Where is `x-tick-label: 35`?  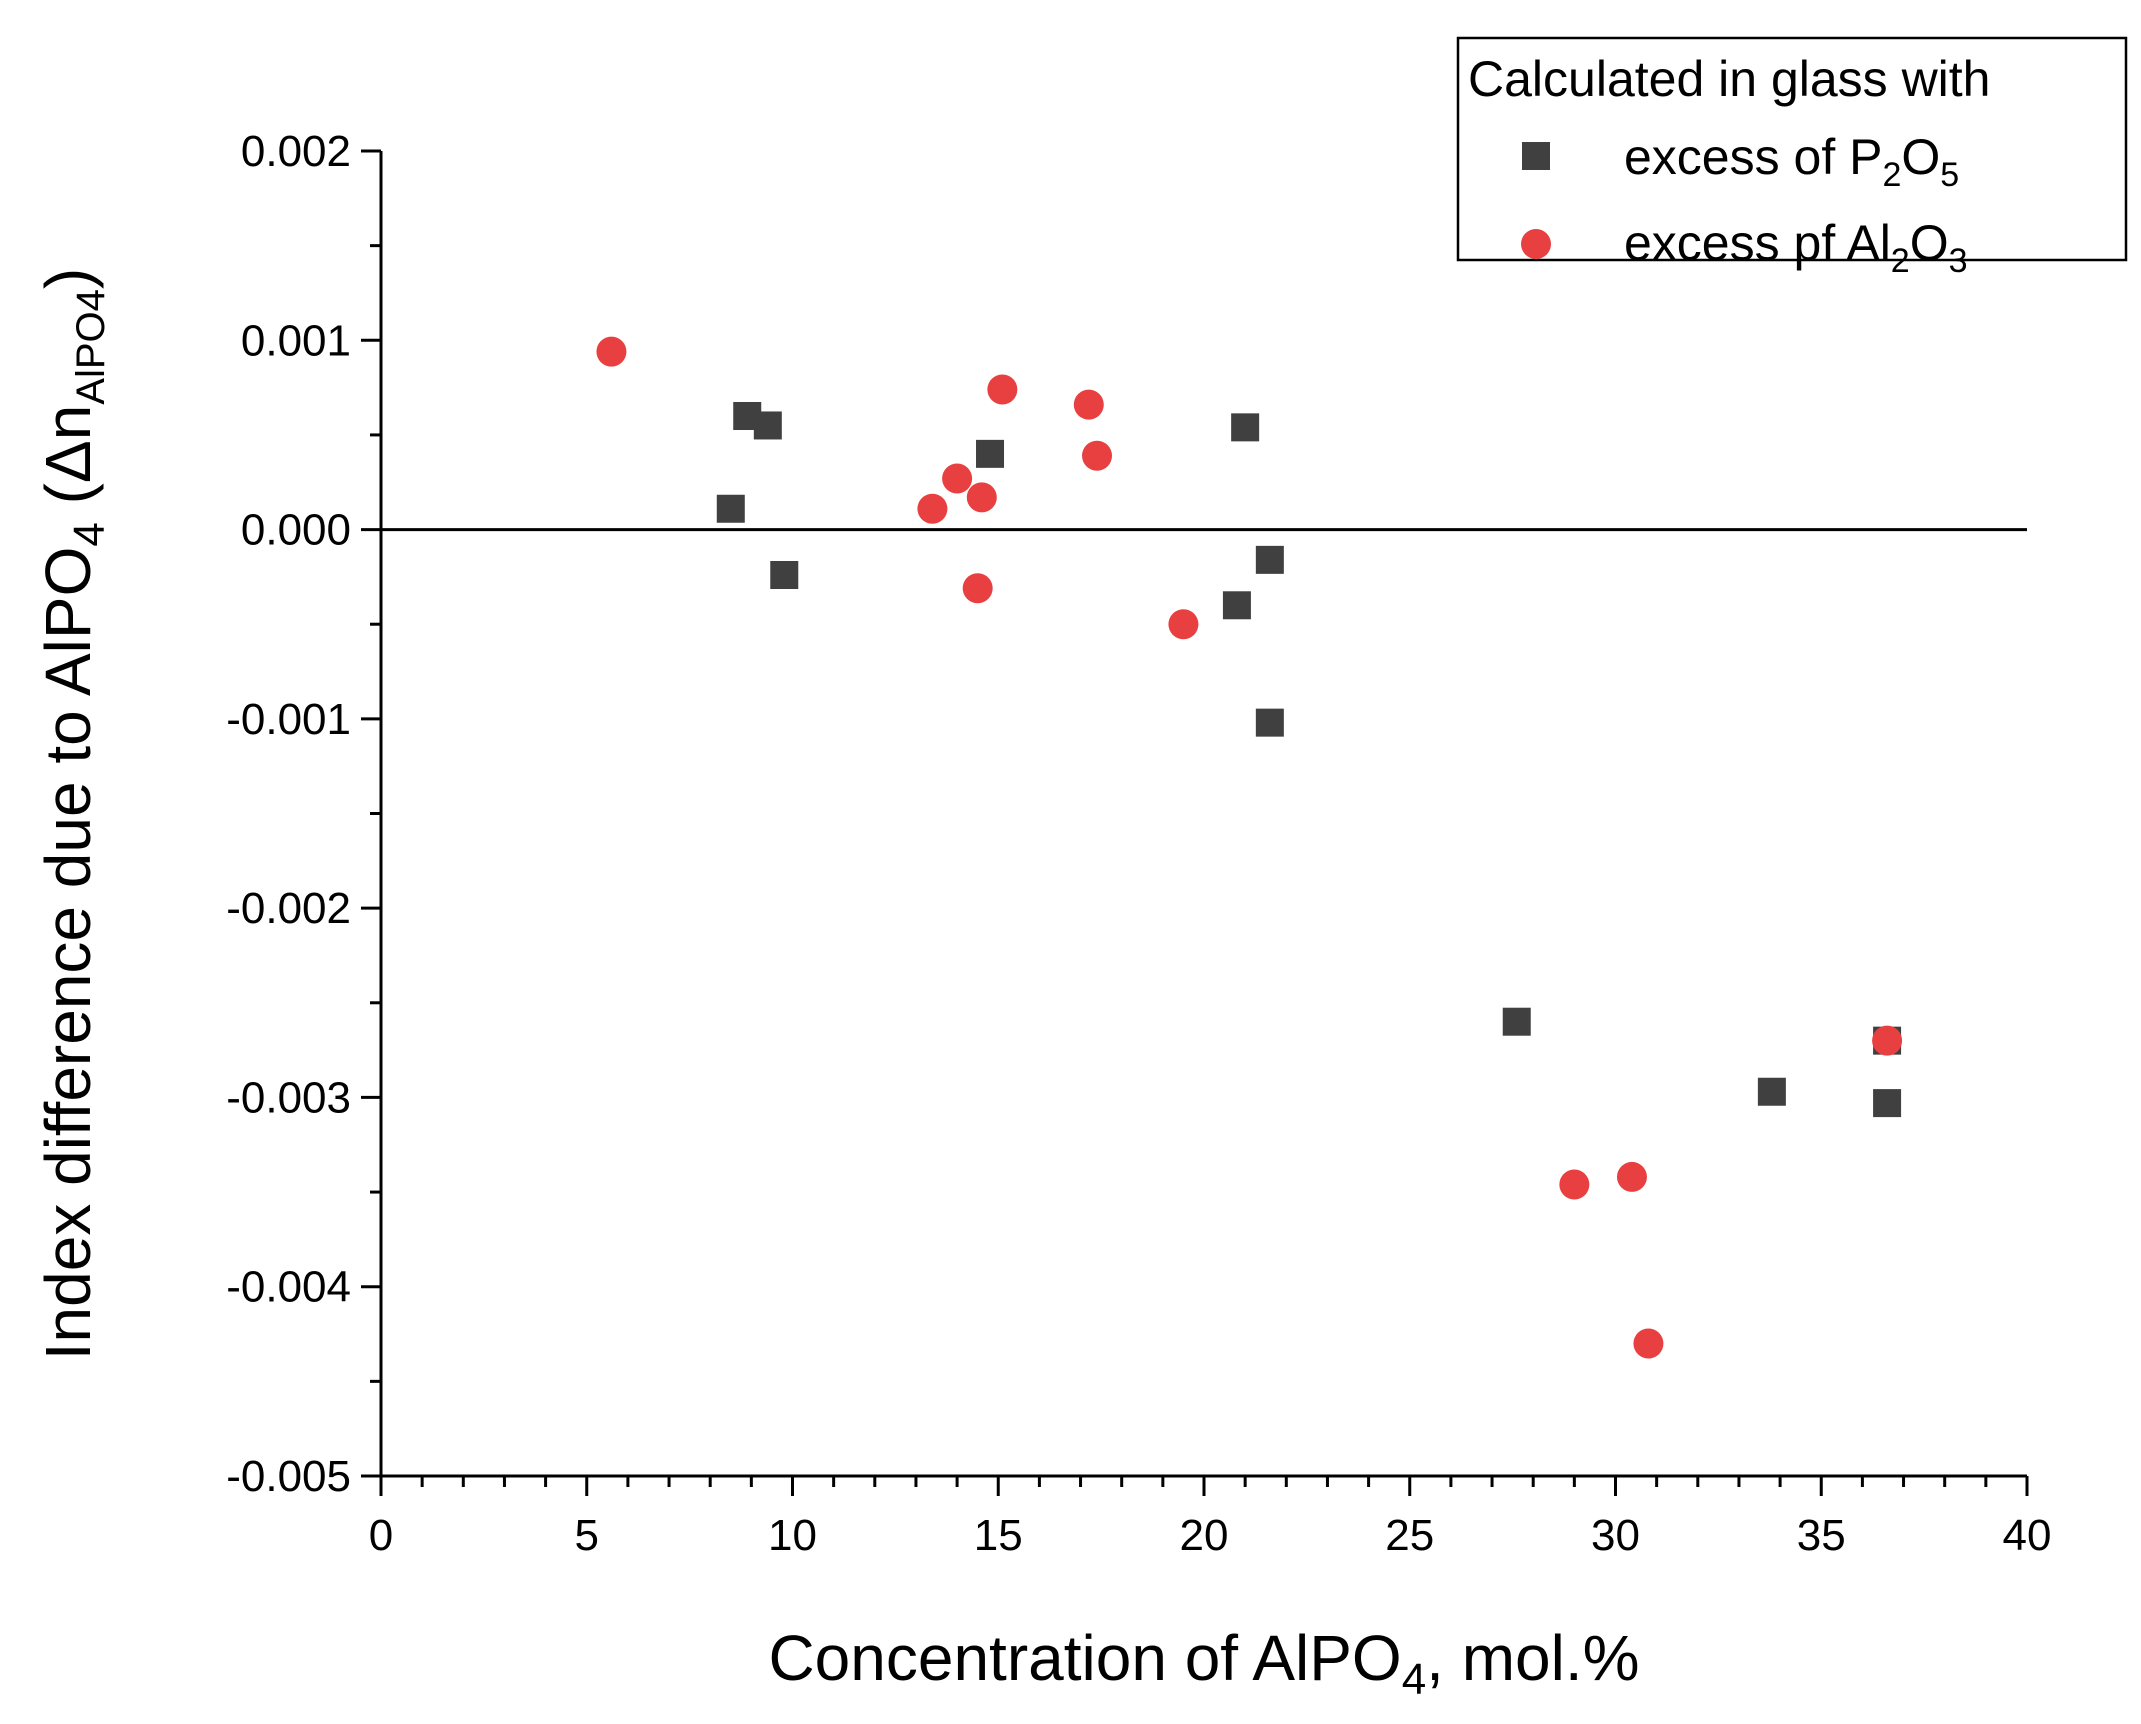 x-tick-label: 35 is located at coordinates (1821, 1535).